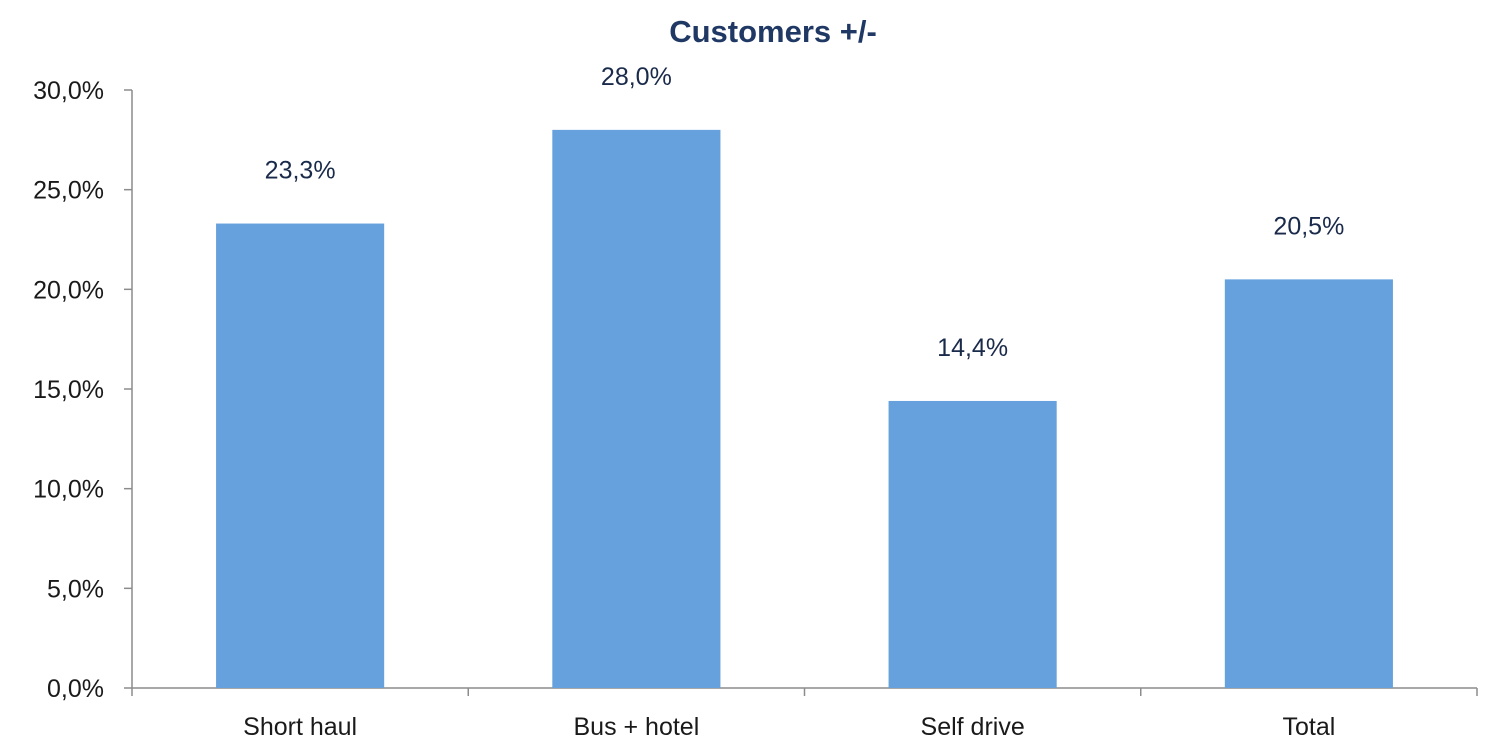 The width and height of the screenshot is (1485, 741). Describe the element at coordinates (636, 727) in the screenshot. I see `x-category-label: Bus + hotel` at that location.